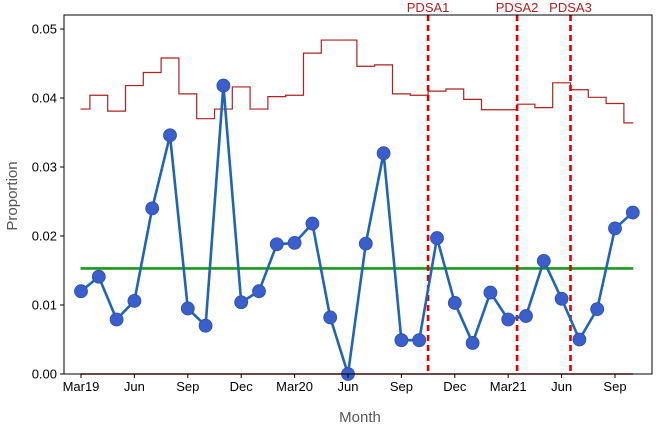 The height and width of the screenshot is (430, 660). Describe the element at coordinates (12, 195) in the screenshot. I see `y-axis-title: Proportion` at that location.